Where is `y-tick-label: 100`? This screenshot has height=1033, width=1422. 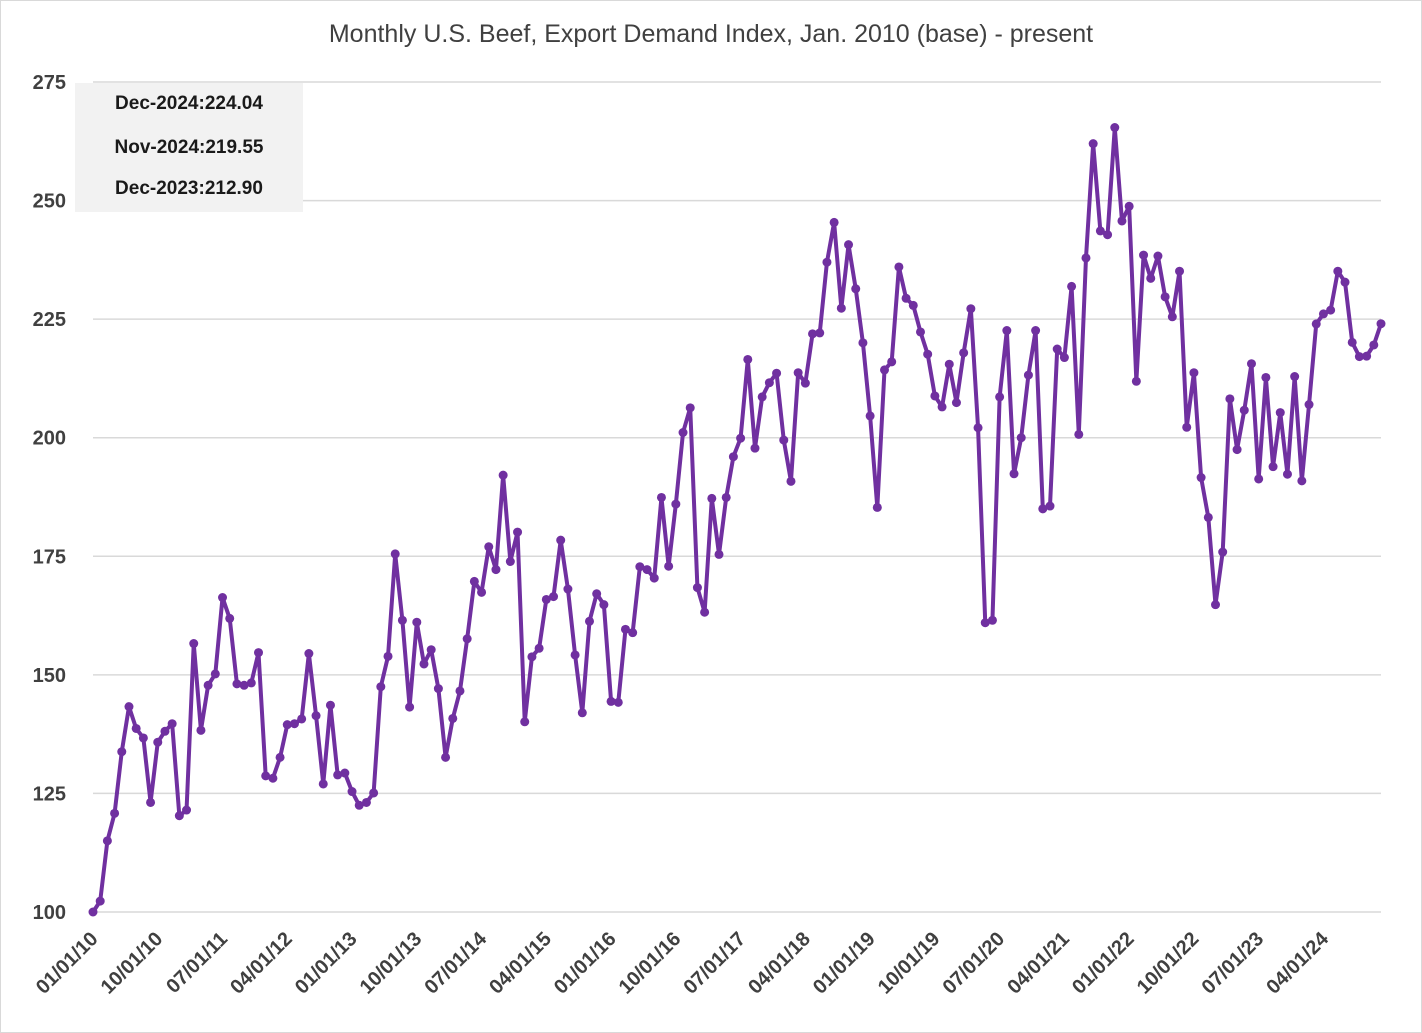
y-tick-label: 100 is located at coordinates (49, 913).